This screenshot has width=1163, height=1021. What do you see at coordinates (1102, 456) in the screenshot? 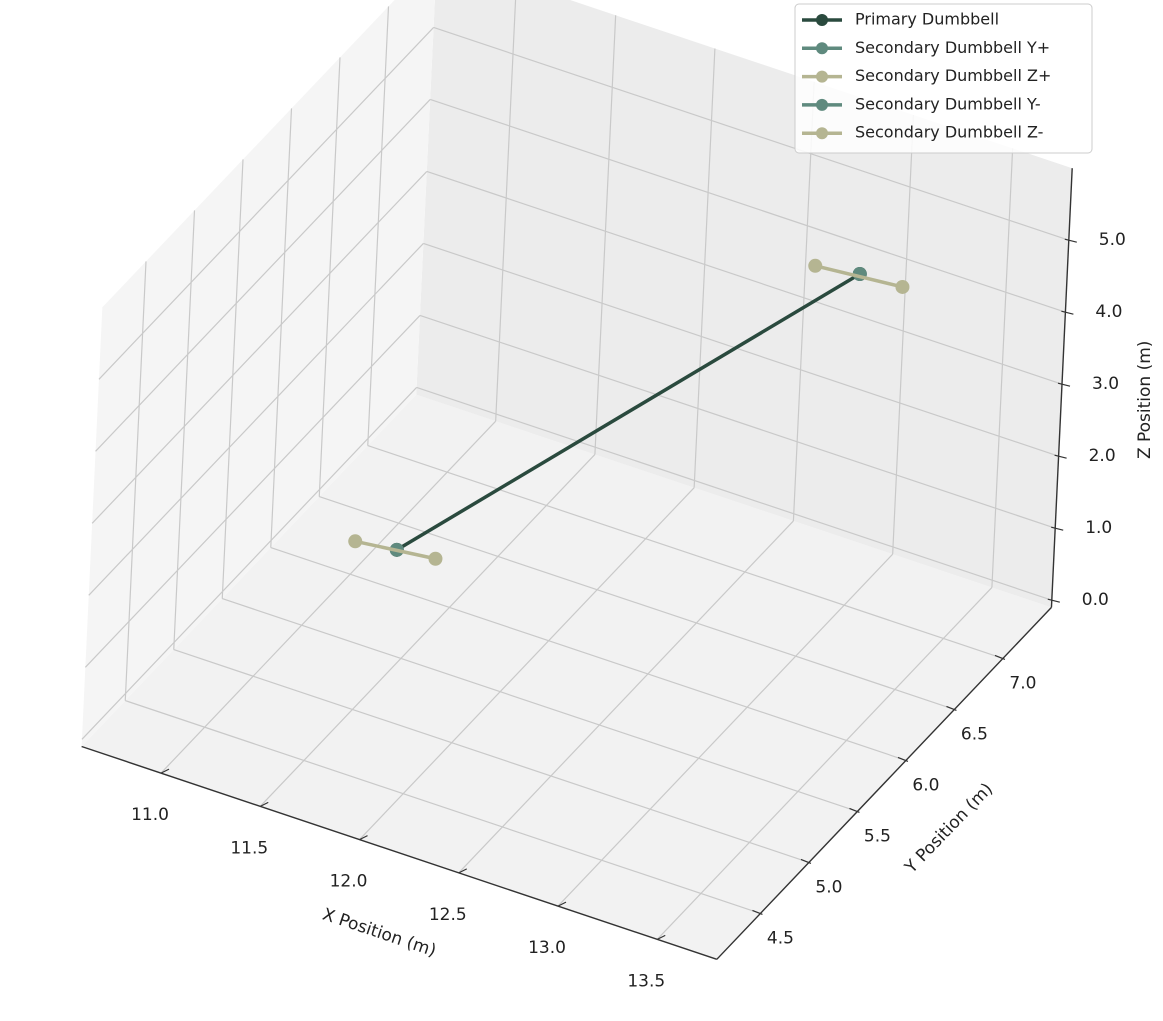
I see `z-tick-label: 2.0` at bounding box center [1102, 456].